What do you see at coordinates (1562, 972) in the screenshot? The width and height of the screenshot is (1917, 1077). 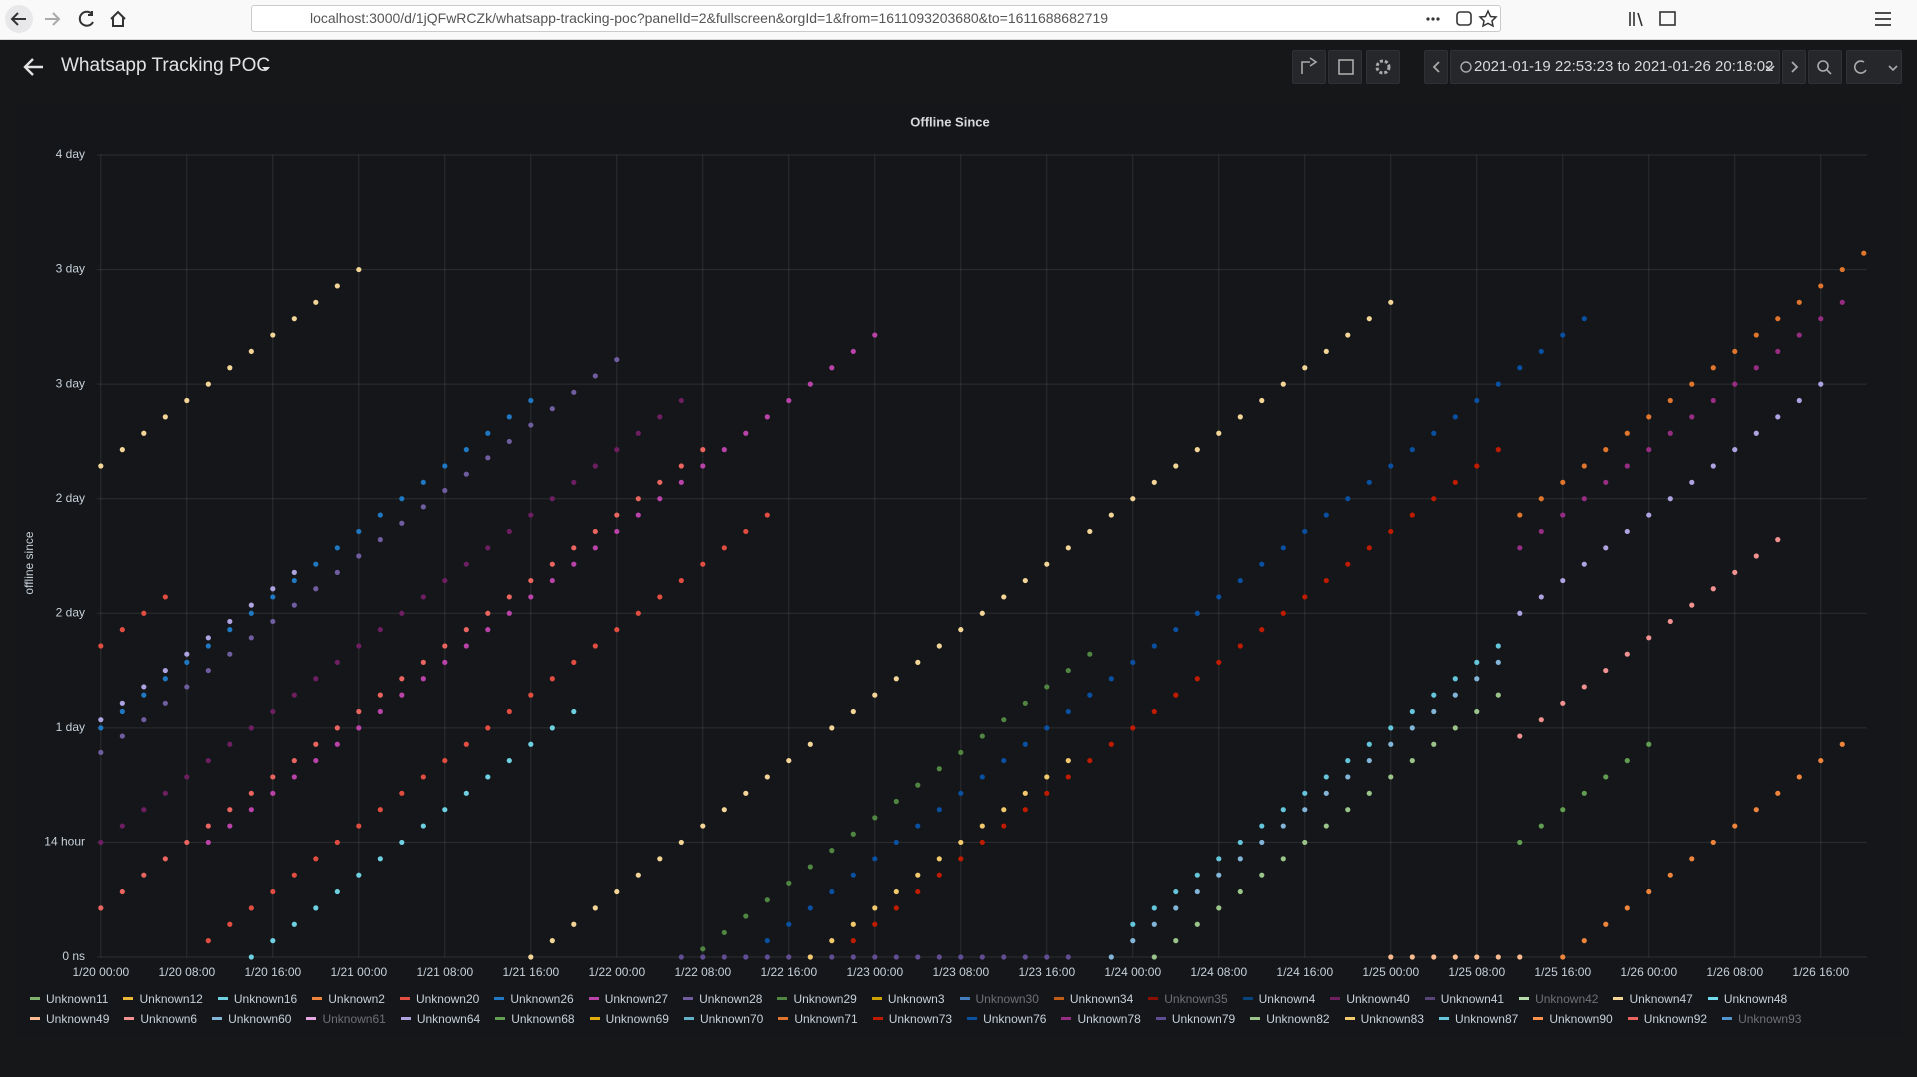 I see `x-tick-label: 1/25 16:00` at bounding box center [1562, 972].